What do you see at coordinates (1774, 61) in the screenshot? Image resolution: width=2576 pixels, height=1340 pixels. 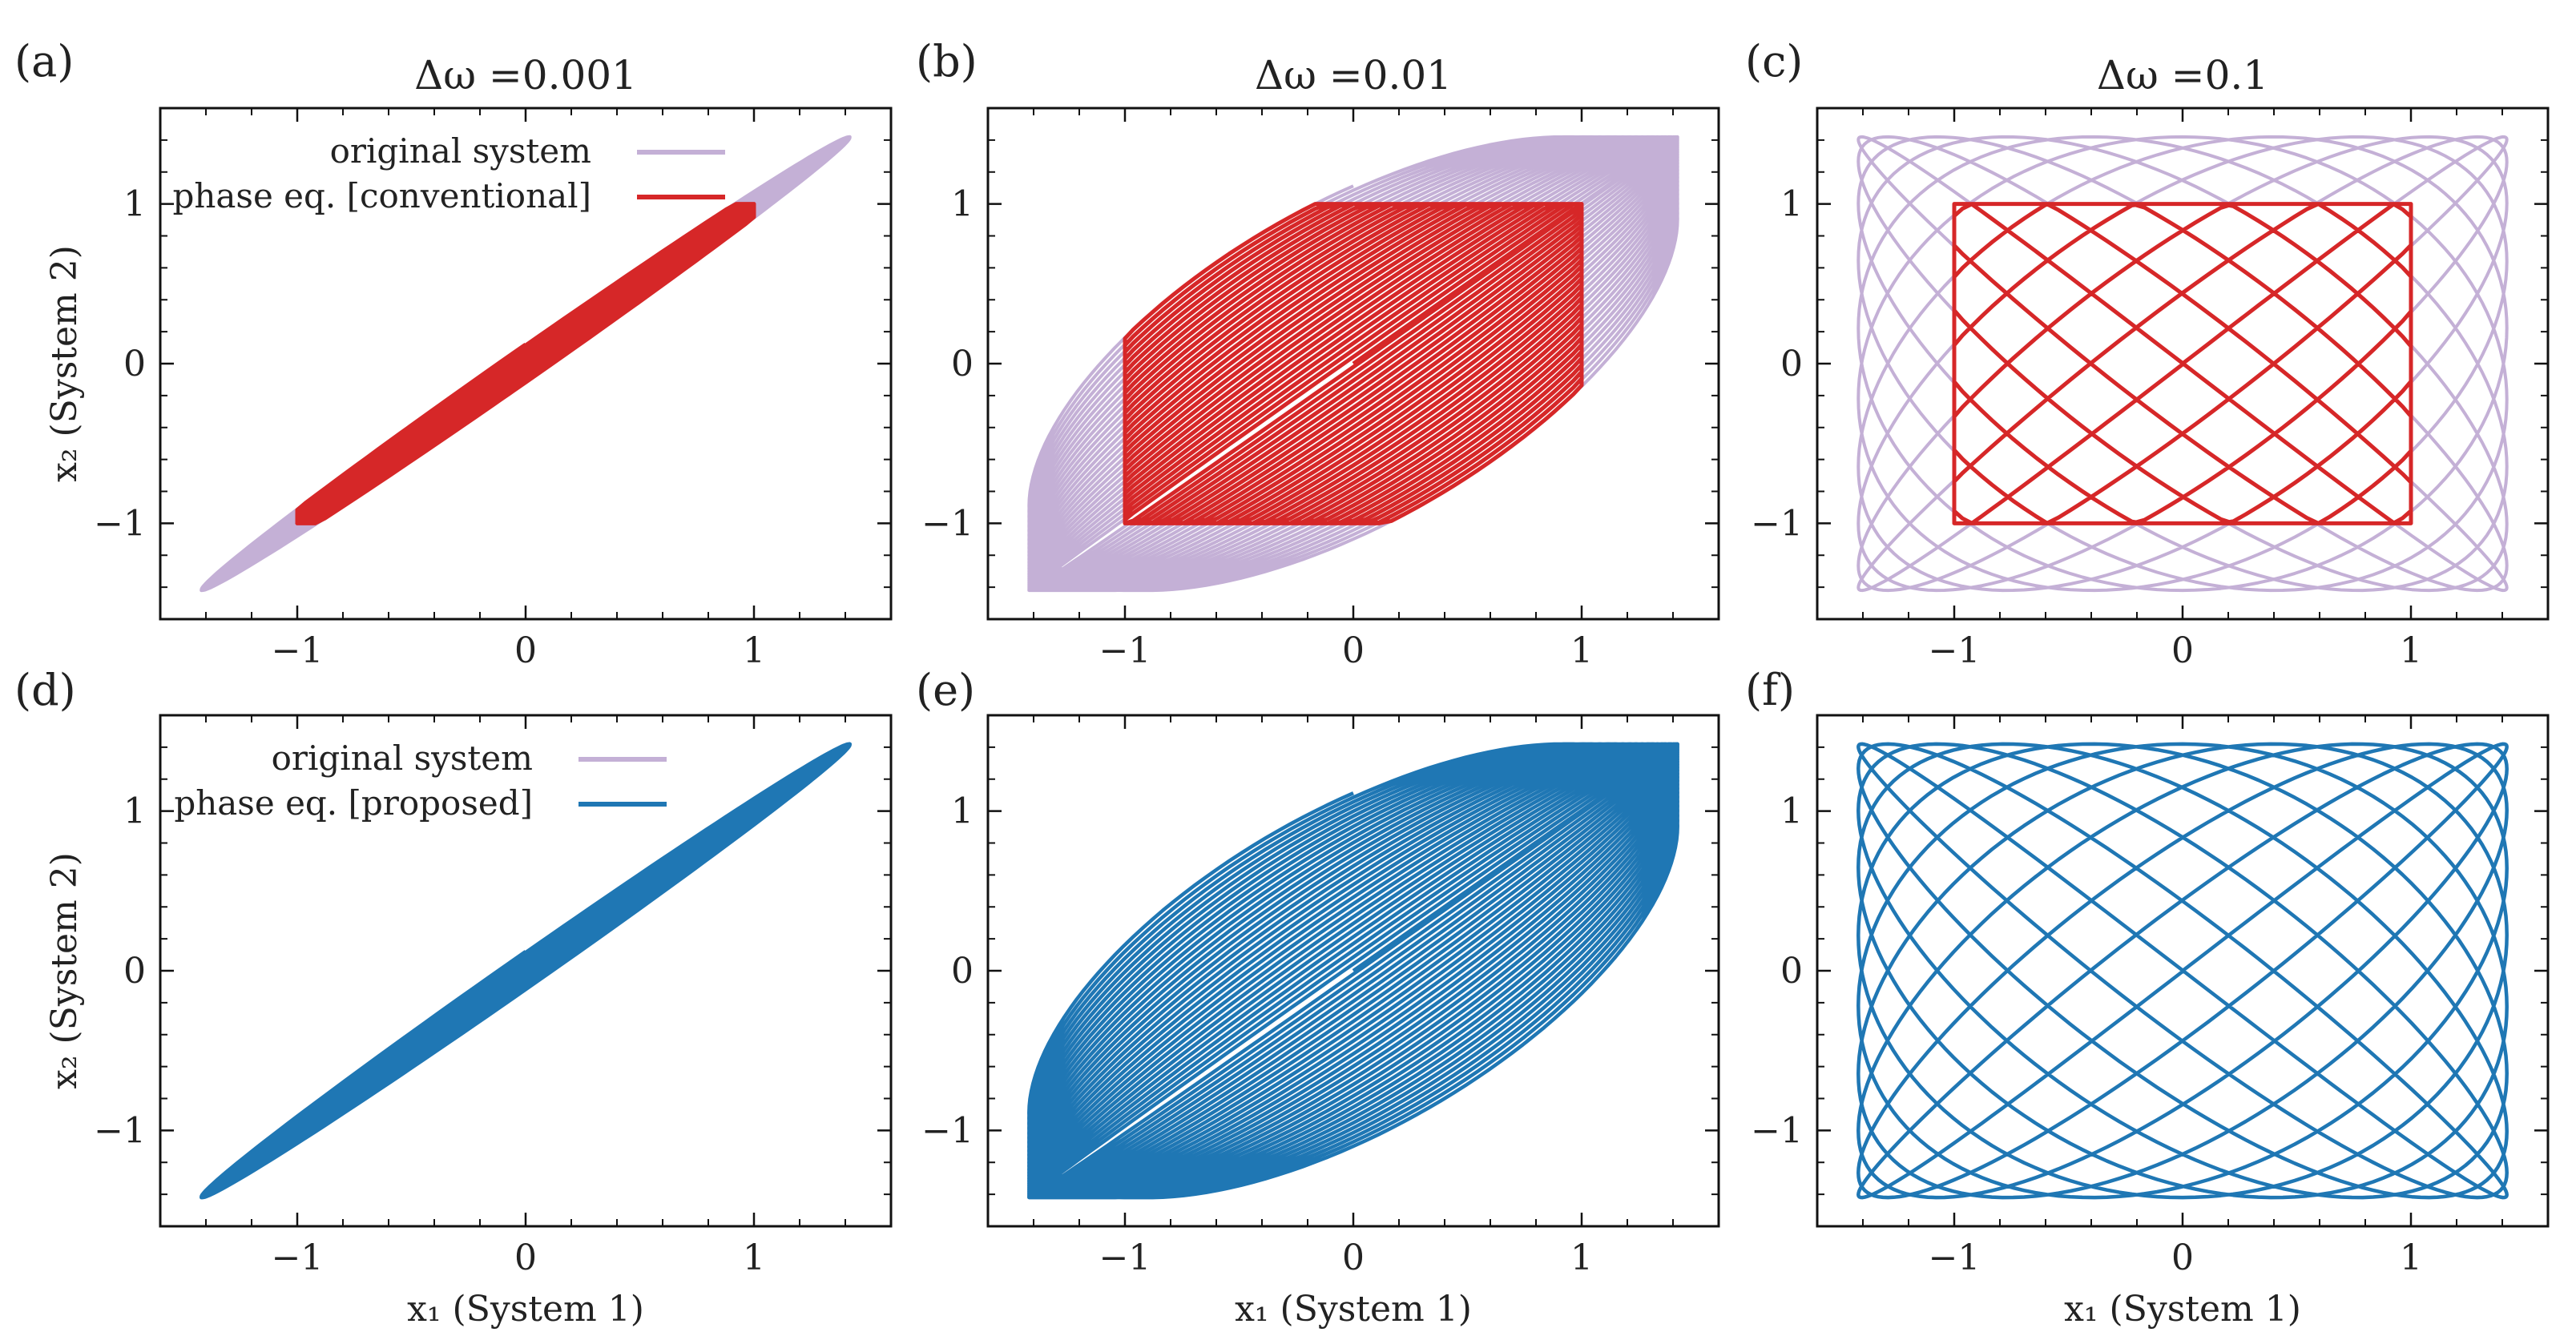 I see `panel-label: (c)` at bounding box center [1774, 61].